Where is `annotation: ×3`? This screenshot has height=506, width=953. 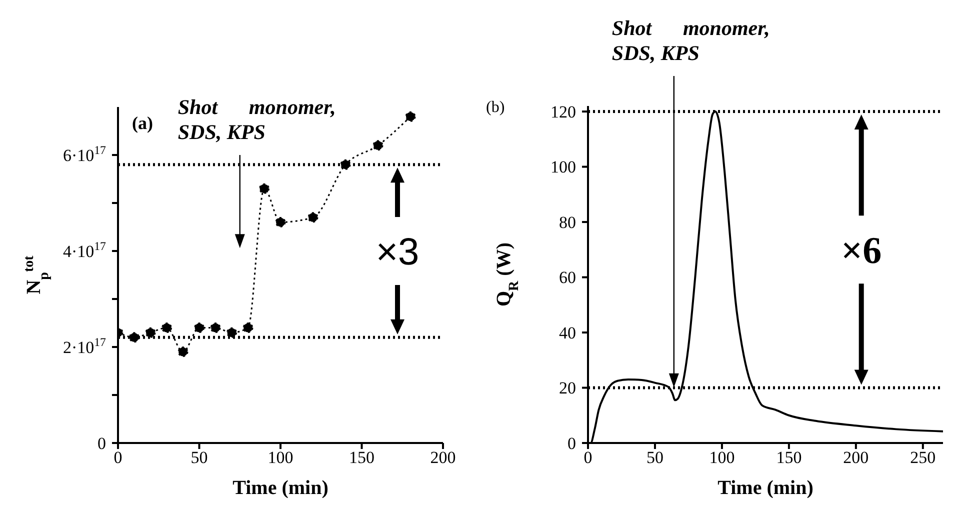 annotation: ×3 is located at coordinates (398, 252).